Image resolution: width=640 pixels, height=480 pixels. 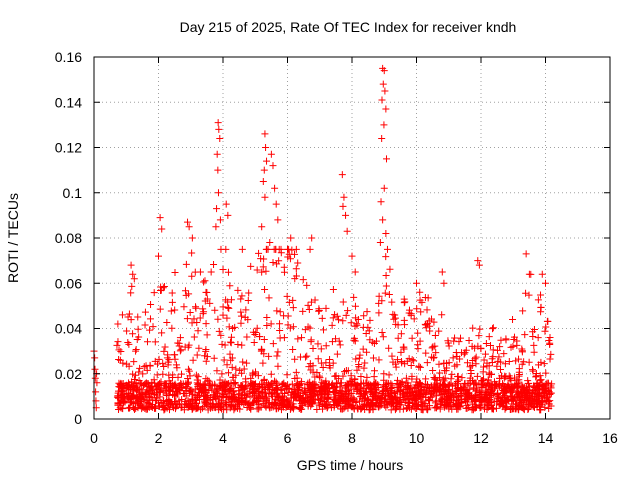 What do you see at coordinates (223, 438) in the screenshot?
I see `x-tick-label: 4` at bounding box center [223, 438].